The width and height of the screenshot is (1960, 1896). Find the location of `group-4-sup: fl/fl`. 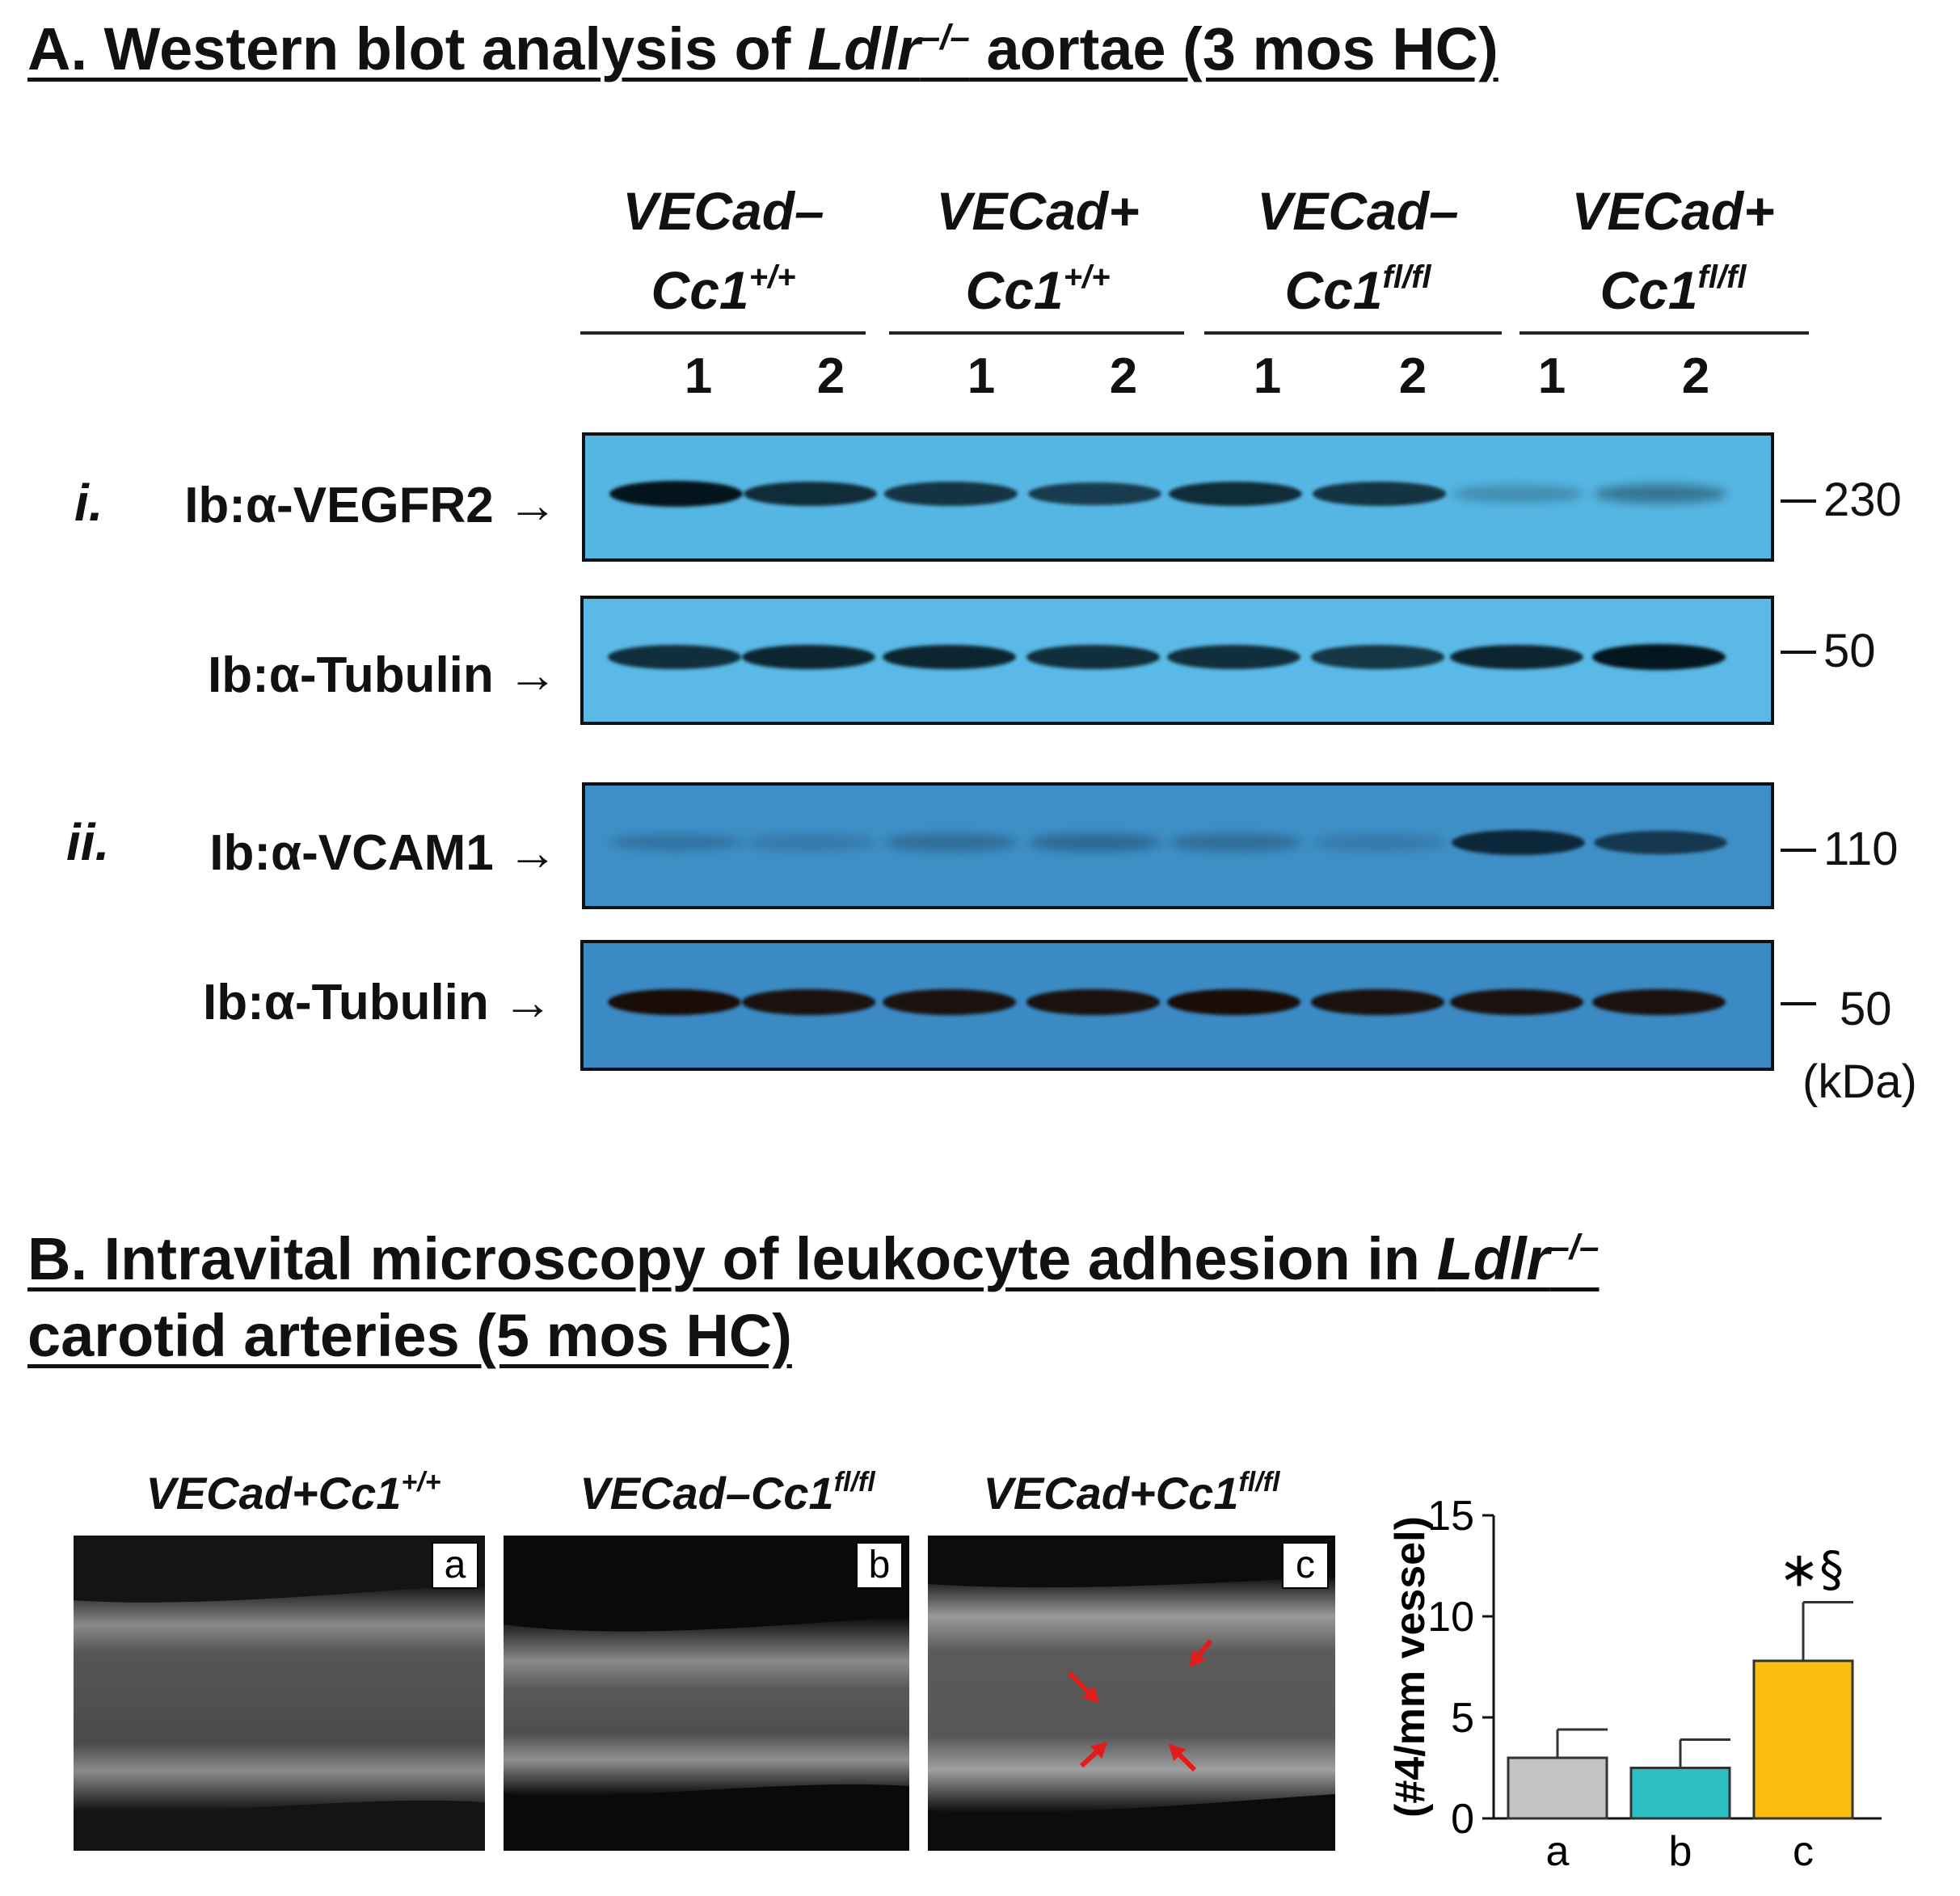

group-4-sup: fl/fl is located at coordinates (1722, 277).